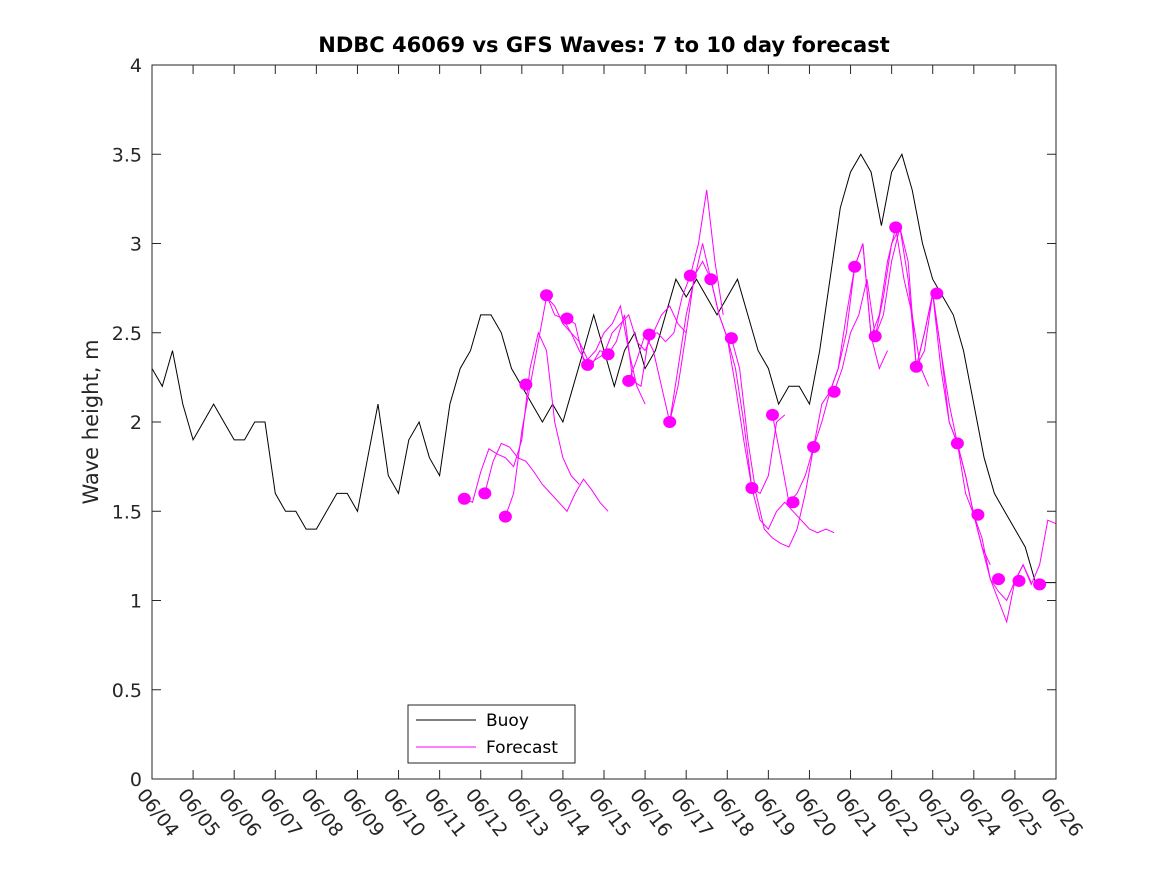 This screenshot has width=1167, height=875. Describe the element at coordinates (815, 813) in the screenshot. I see `x-tick-label: 06/20` at that location.